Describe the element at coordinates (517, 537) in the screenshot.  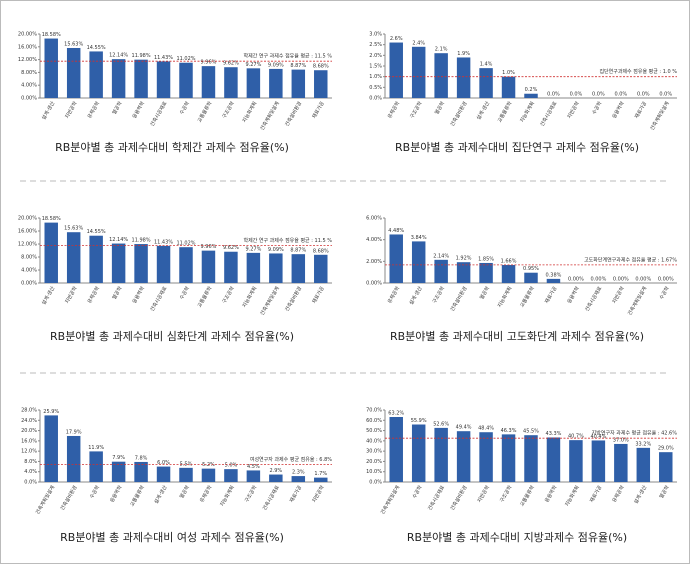
I see `chart-title: RB분야별 총 과제수대비 지방과제수 점유율(%)` at that location.